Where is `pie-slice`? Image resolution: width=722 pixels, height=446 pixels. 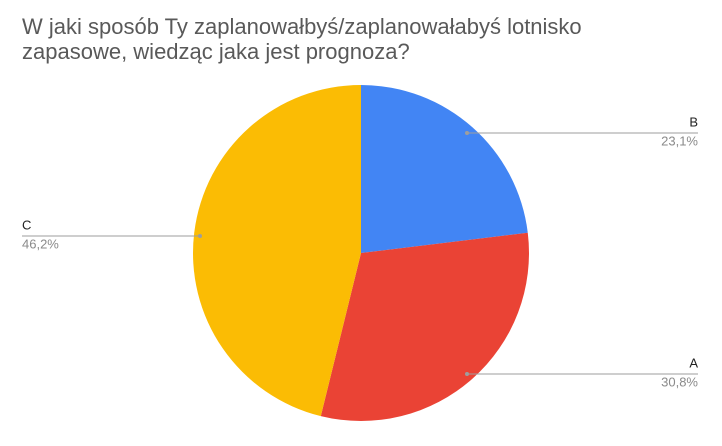 pie-slice is located at coordinates (444, 169).